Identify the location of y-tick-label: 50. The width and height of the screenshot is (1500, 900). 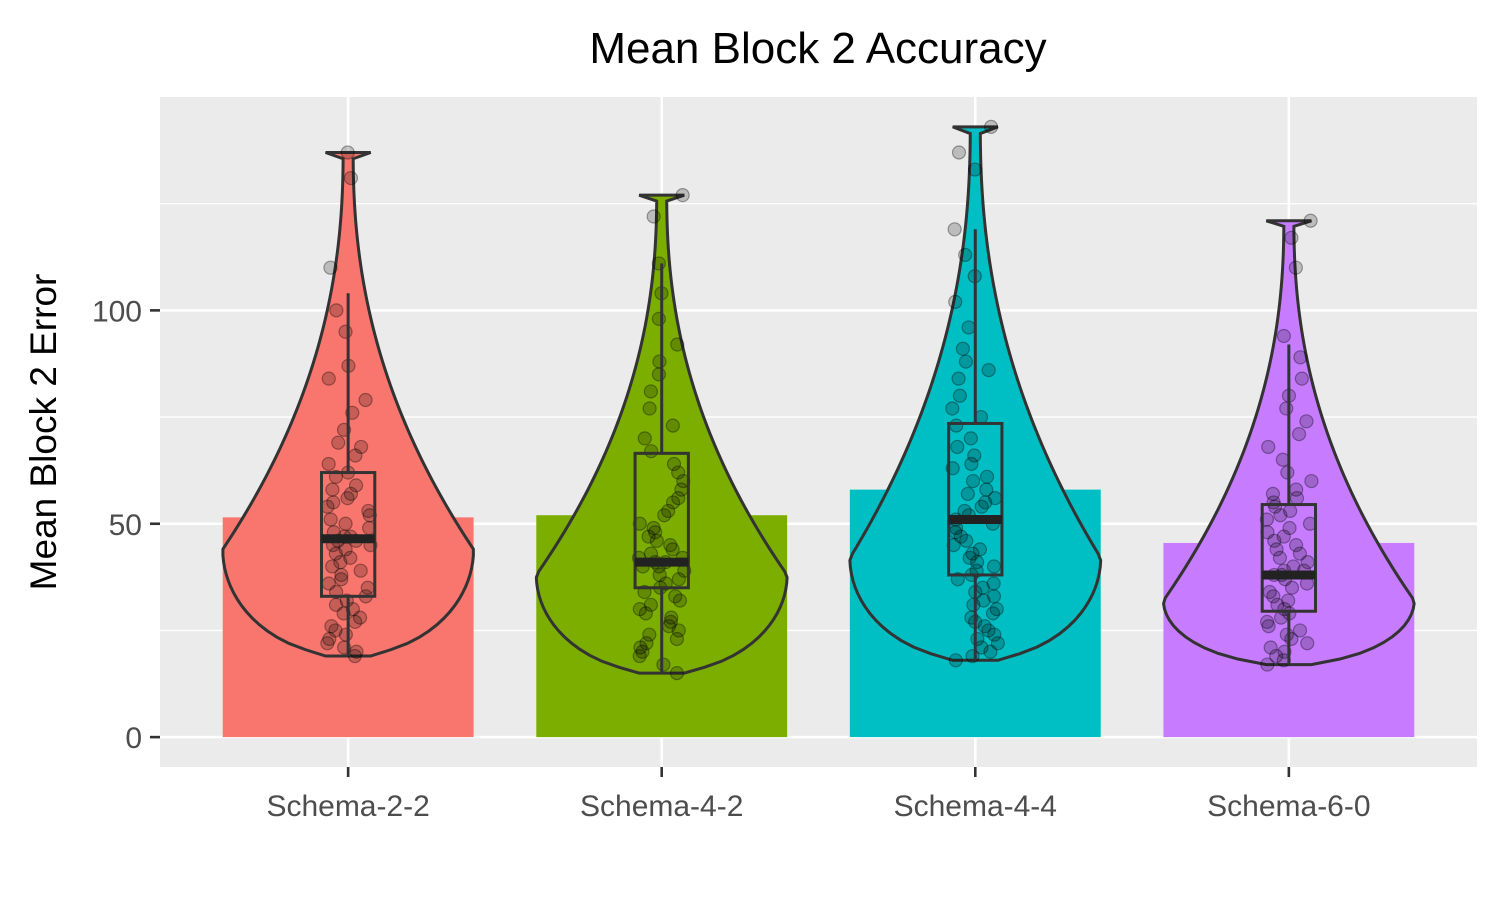
(125, 525).